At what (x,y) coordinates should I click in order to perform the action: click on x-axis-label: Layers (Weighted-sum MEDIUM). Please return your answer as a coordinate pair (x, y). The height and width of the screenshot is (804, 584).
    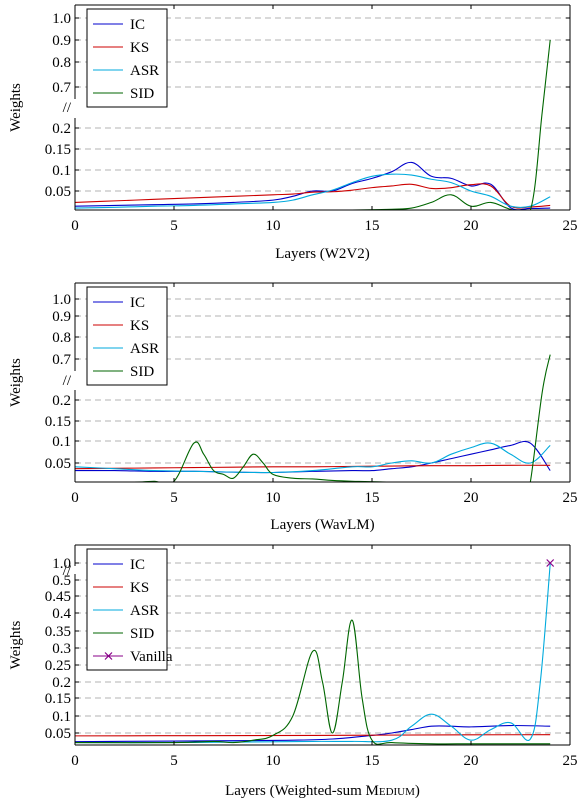
    Looking at the image, I should click on (322, 791).